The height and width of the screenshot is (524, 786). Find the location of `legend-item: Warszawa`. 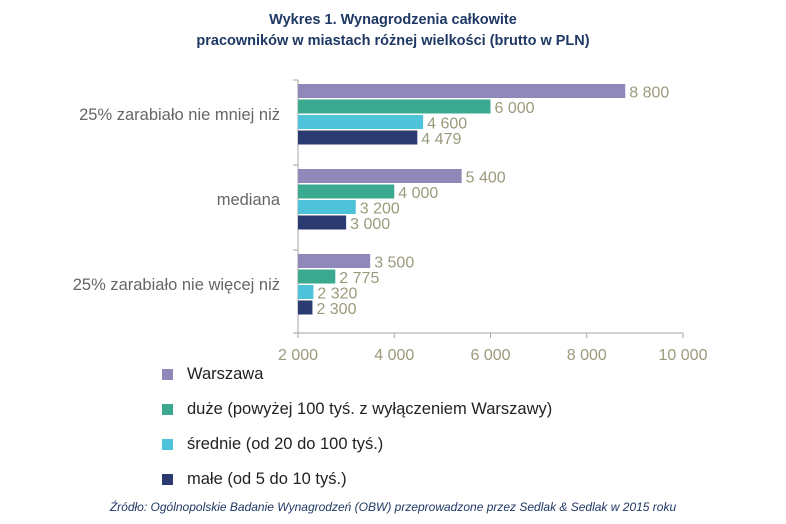

legend-item: Warszawa is located at coordinates (357, 374).